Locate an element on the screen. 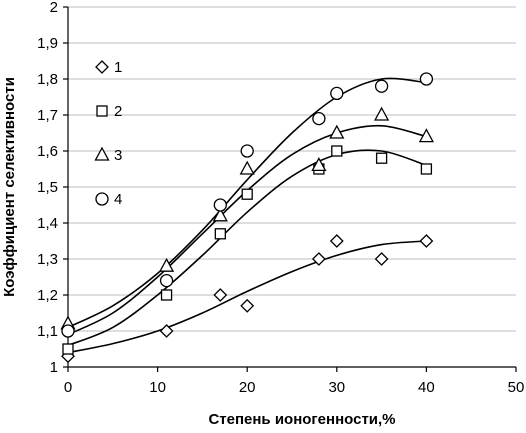 The height and width of the screenshot is (433, 526). x-axis-title: Степень ионогенности,% is located at coordinates (301, 419).